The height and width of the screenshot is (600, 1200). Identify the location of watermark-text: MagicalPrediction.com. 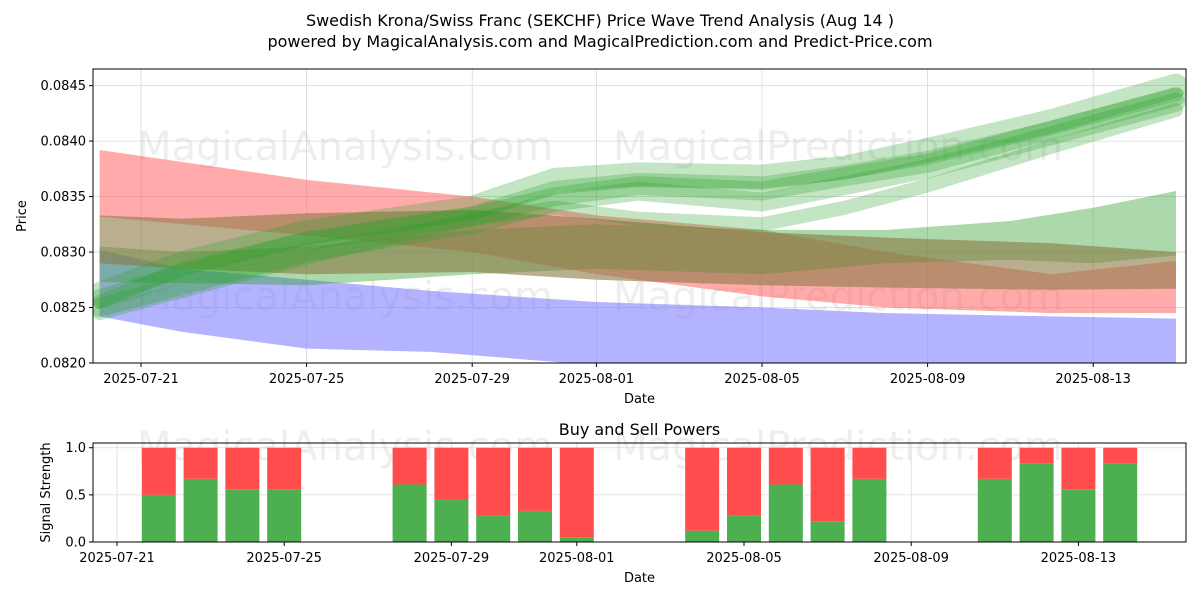
(838, 147).